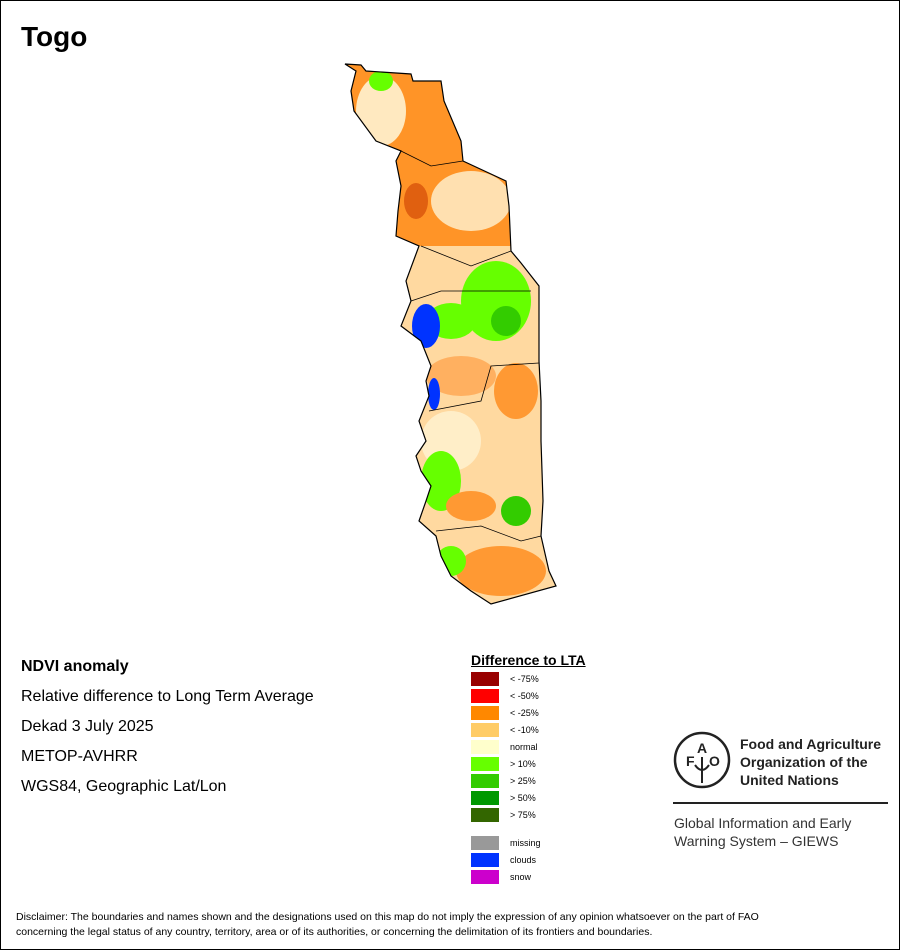  Describe the element at coordinates (690, 761) in the screenshot. I see `svg-text: F` at that location.